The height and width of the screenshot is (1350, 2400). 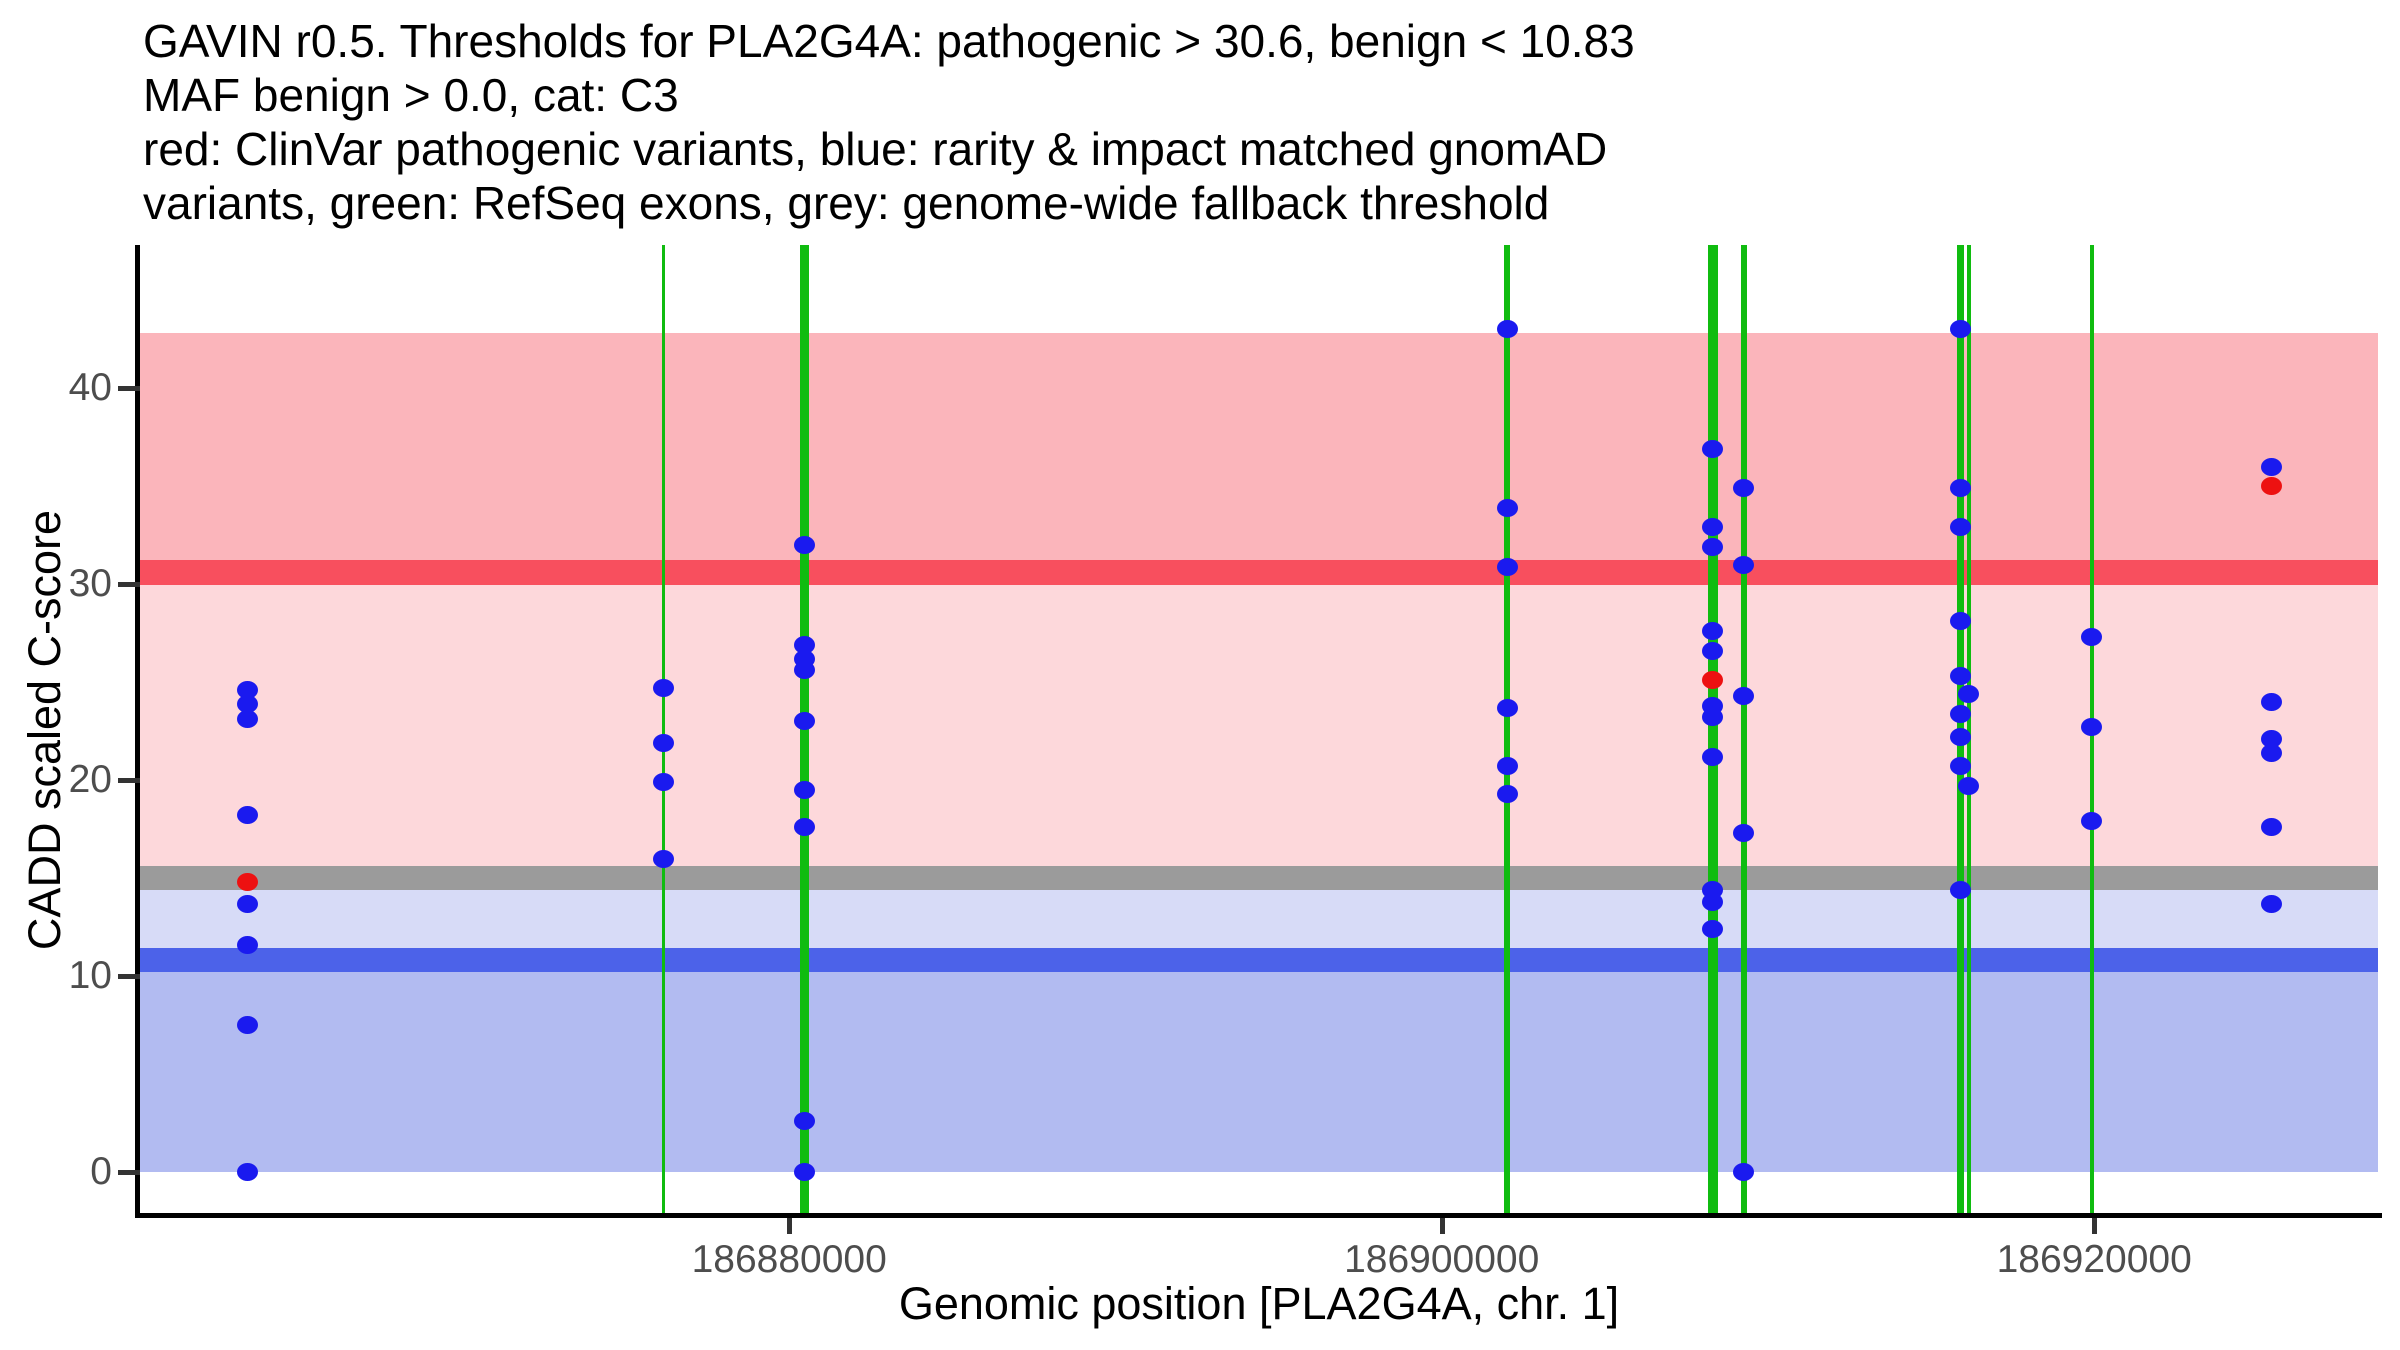 I want to click on y-tick-label: 30, so click(x=90, y=584).